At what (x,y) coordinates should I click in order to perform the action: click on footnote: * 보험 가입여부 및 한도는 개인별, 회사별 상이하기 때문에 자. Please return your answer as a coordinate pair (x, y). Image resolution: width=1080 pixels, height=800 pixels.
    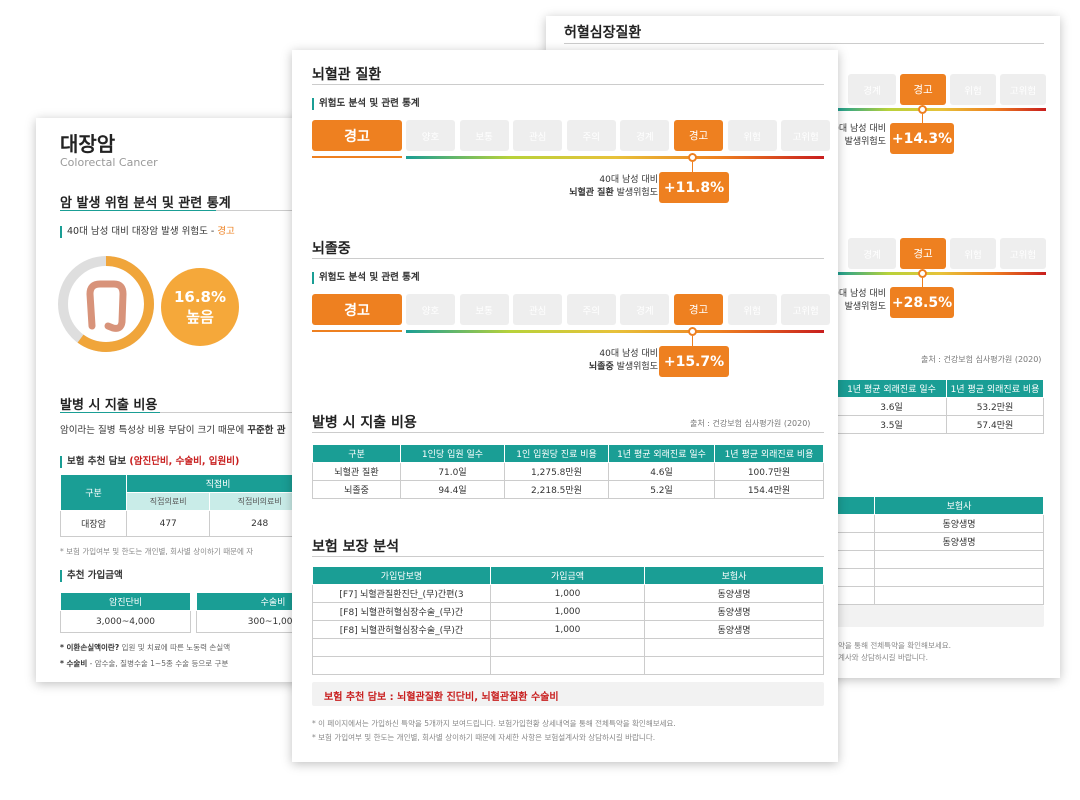
    Looking at the image, I should click on (157, 551).